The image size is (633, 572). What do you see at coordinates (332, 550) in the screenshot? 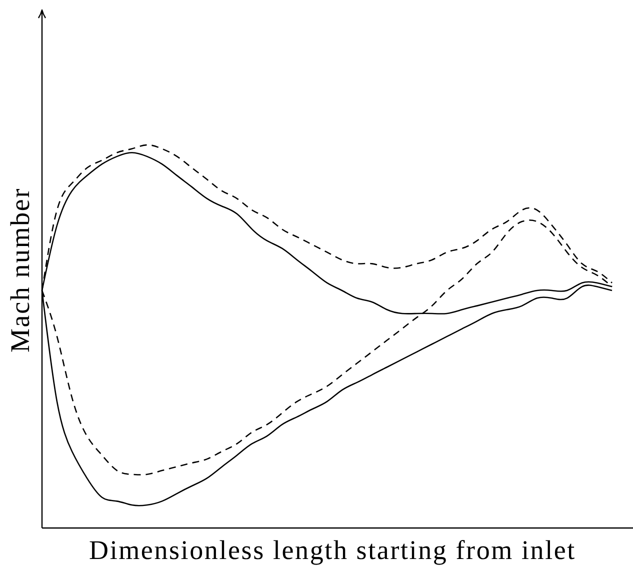
I see `x-axis-title: Dimensionless length starting from inlet` at bounding box center [332, 550].